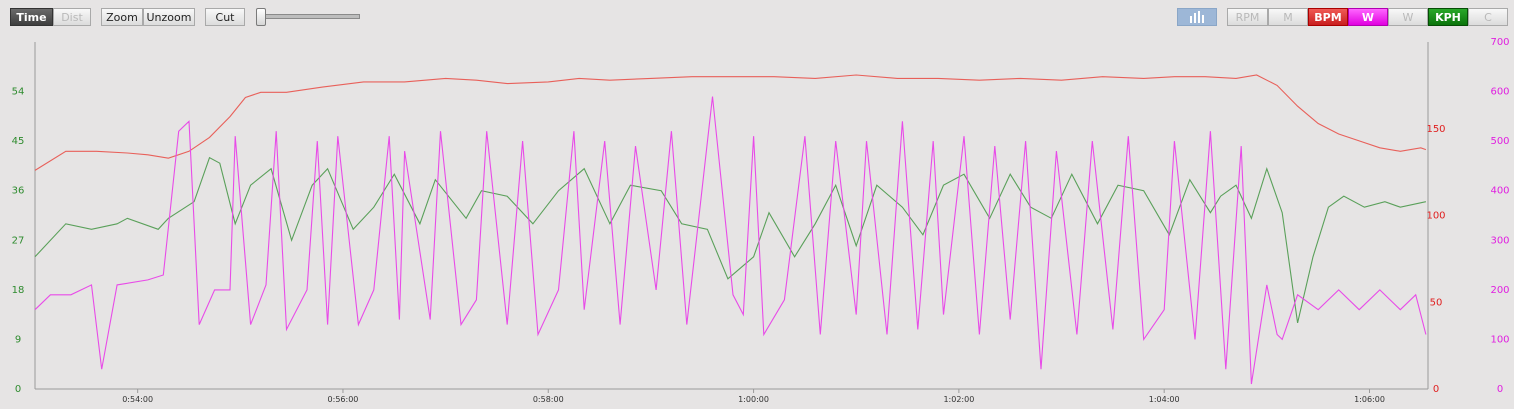 The image size is (1514, 409). I want to click on x-axis-tick-label: 1:06:00, so click(1369, 399).